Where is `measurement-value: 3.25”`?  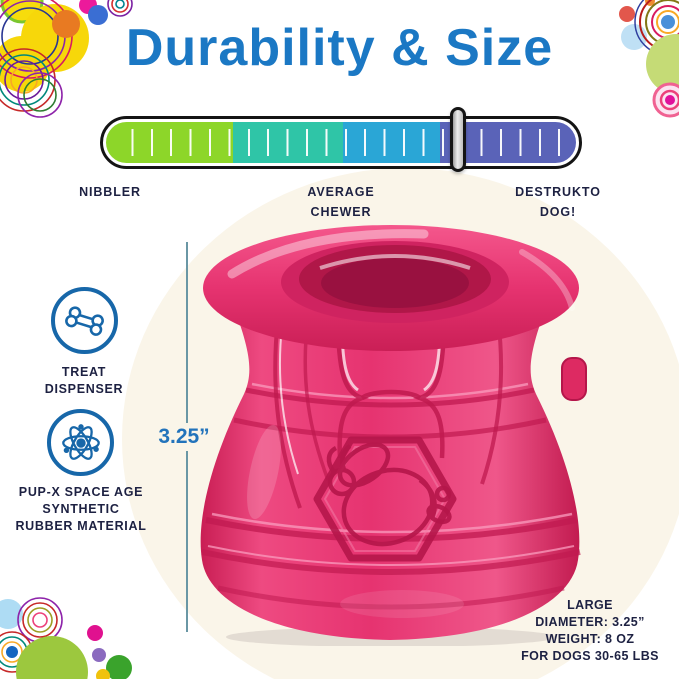 measurement-value: 3.25” is located at coordinates (184, 437).